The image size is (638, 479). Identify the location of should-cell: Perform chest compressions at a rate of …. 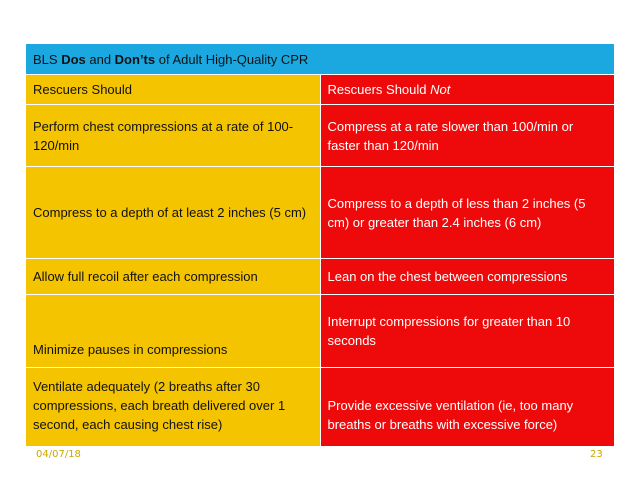
(173, 135).